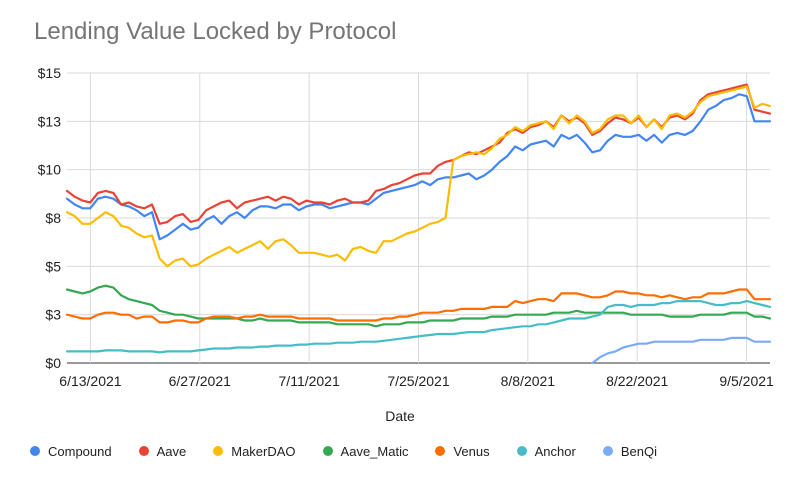 The width and height of the screenshot is (800, 479). I want to click on x-tick-label: 6/13/2021, so click(90, 381).